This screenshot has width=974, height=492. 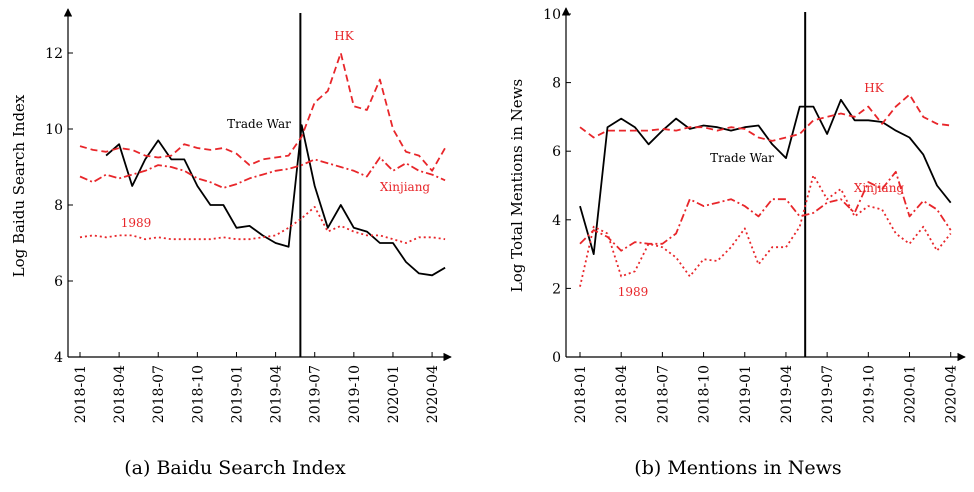 What do you see at coordinates (556, 358) in the screenshot?
I see `y-tick-label: 0` at bounding box center [556, 358].